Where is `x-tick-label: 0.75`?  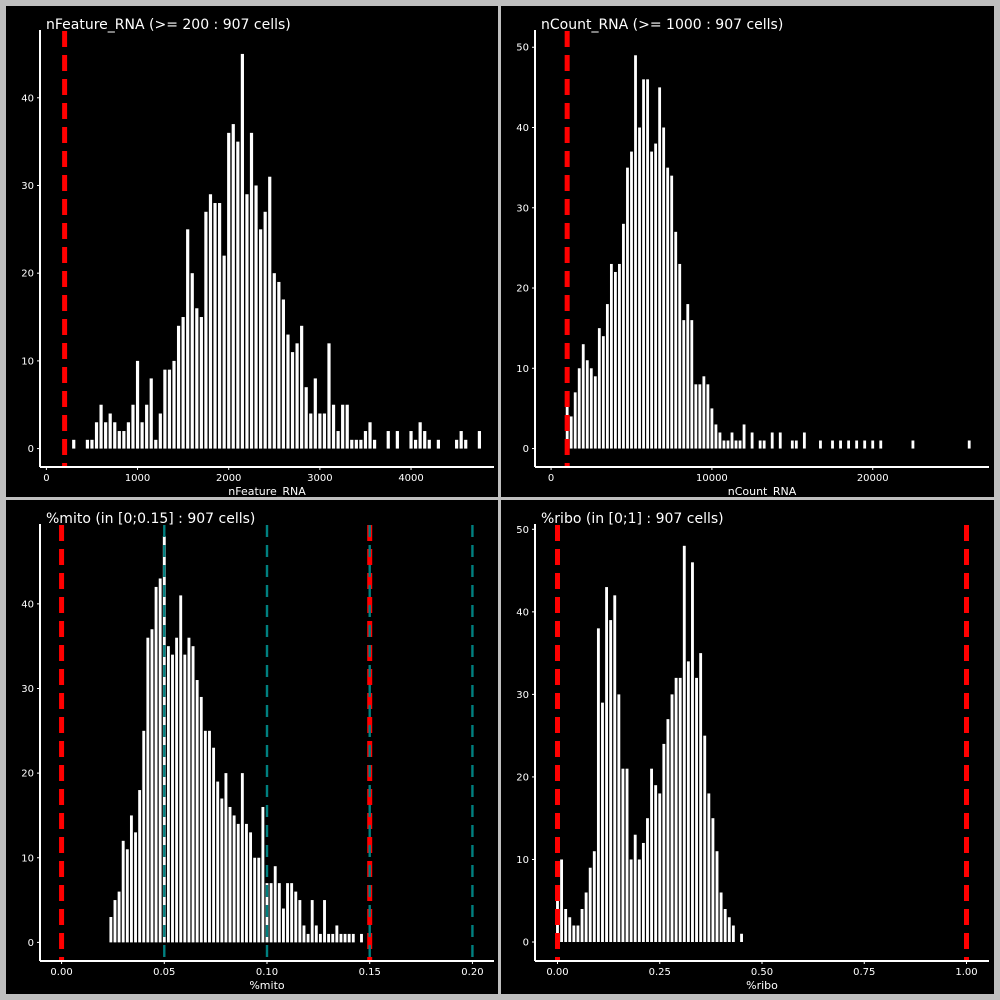 x-tick-label: 0.75 is located at coordinates (864, 972).